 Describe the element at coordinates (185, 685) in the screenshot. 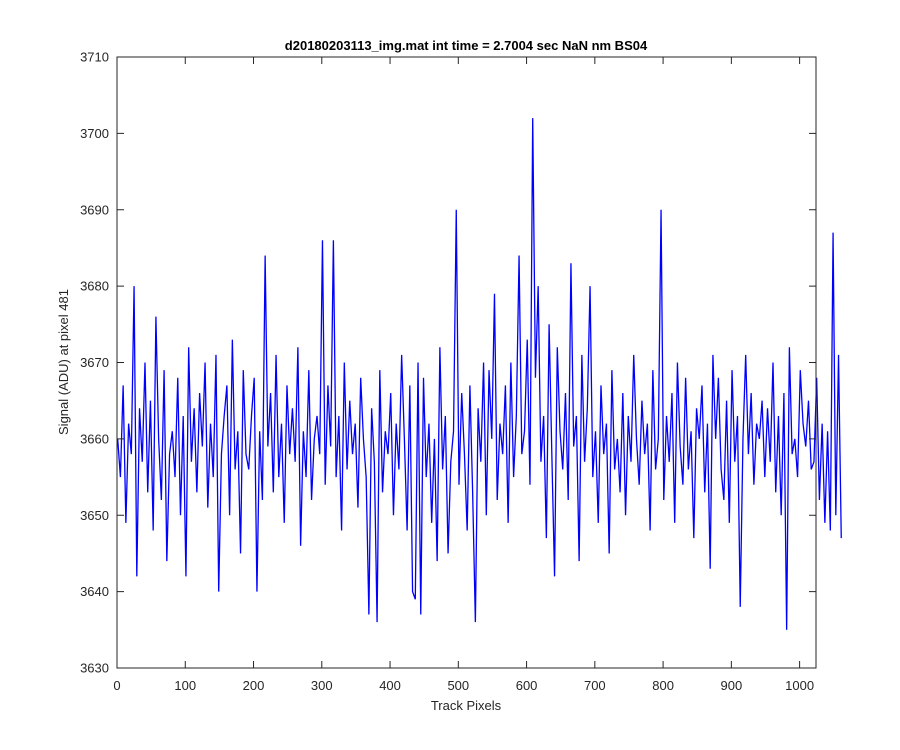

I see `x-tick-label: 100` at that location.